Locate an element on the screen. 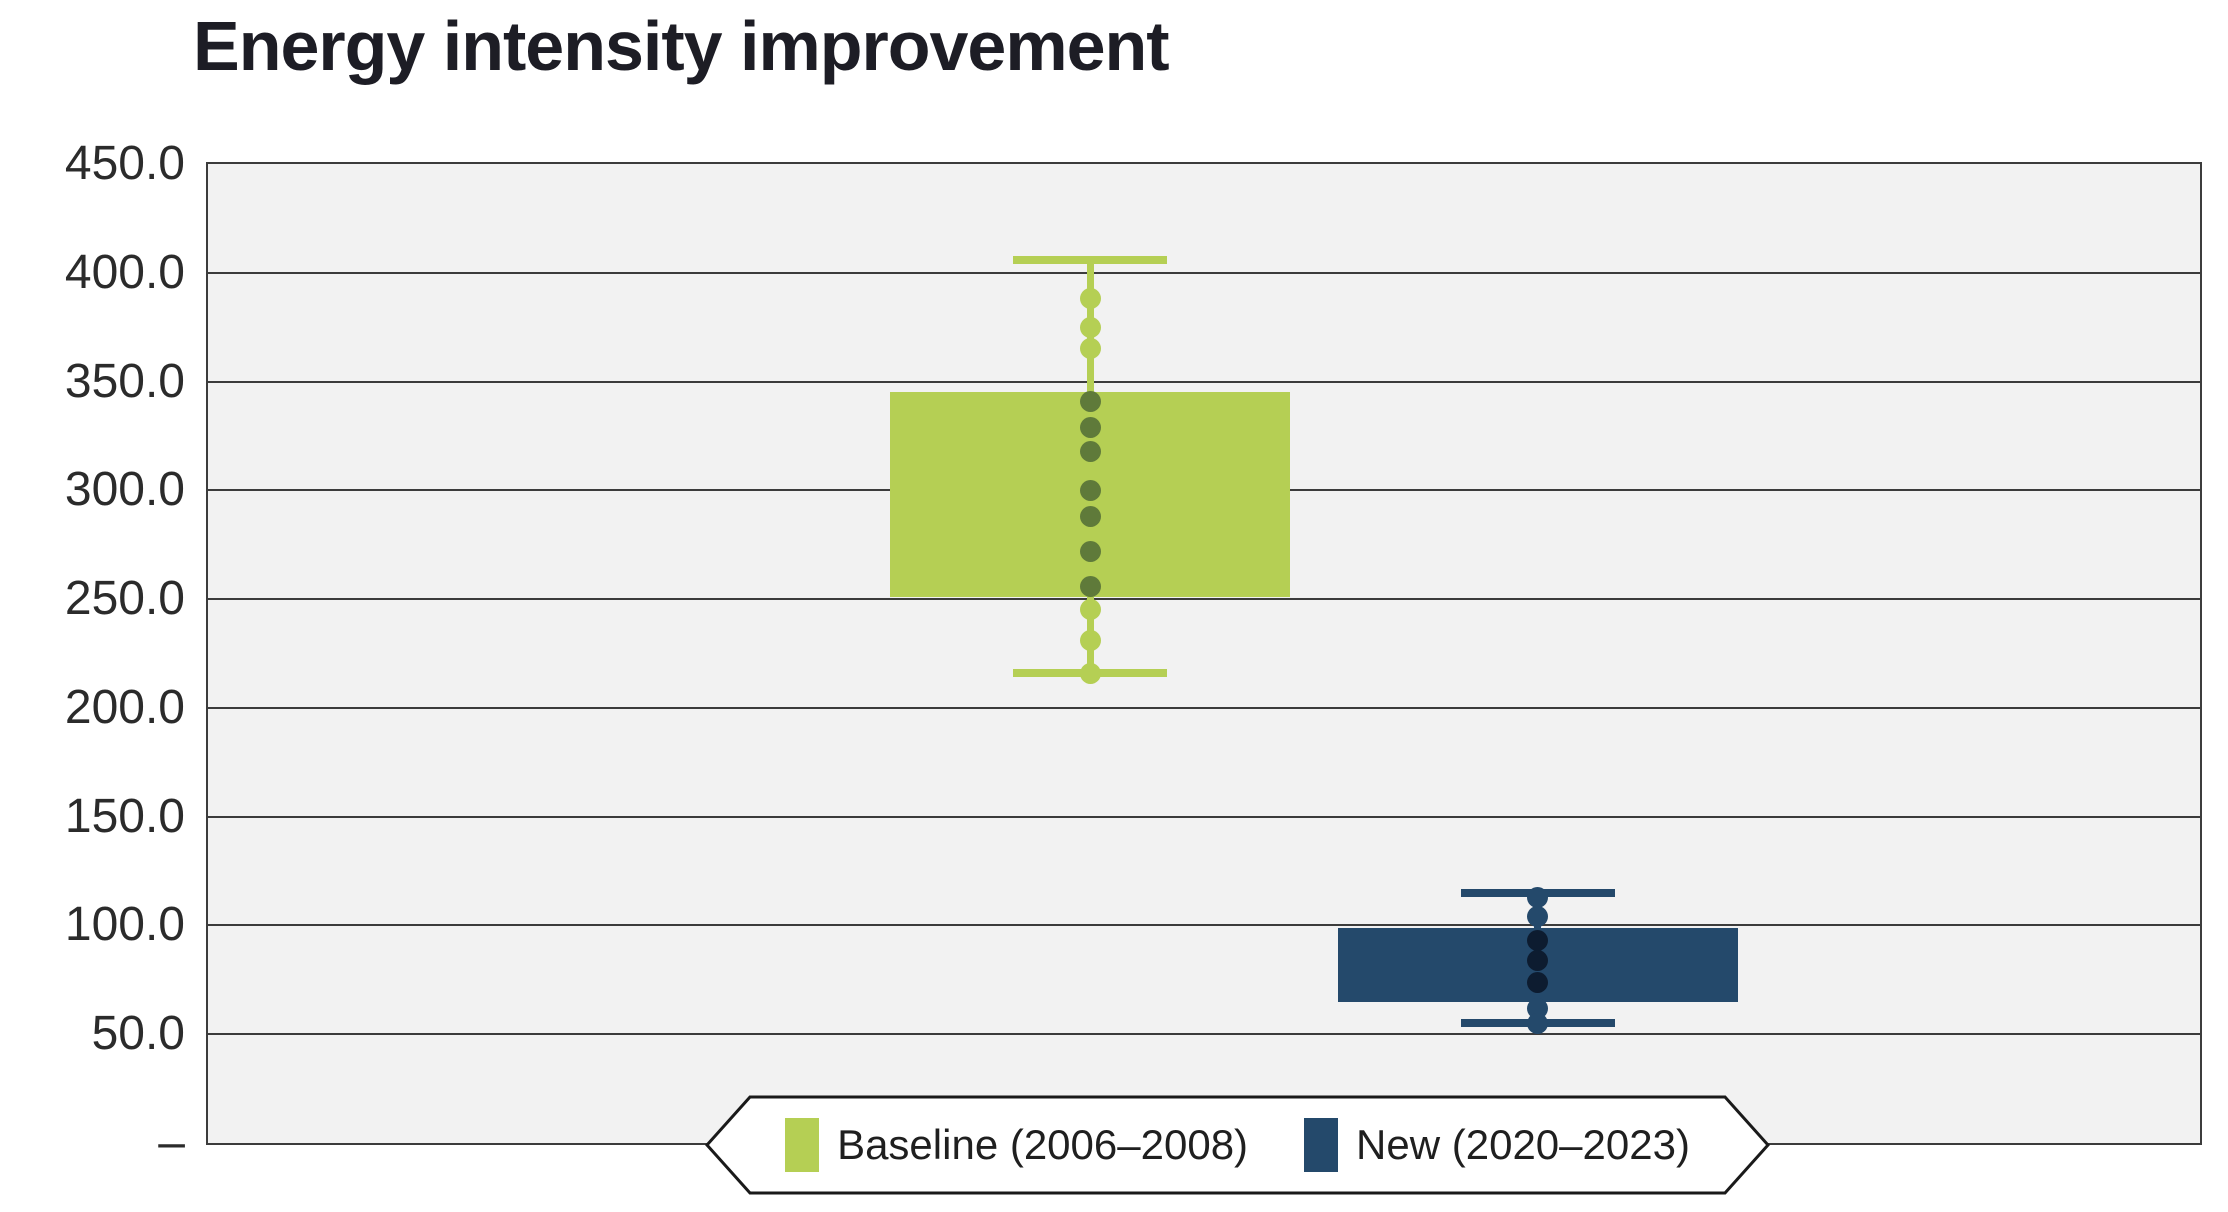 This screenshot has width=2228, height=1212. y-tick-label: 150.0 is located at coordinates (124, 816).